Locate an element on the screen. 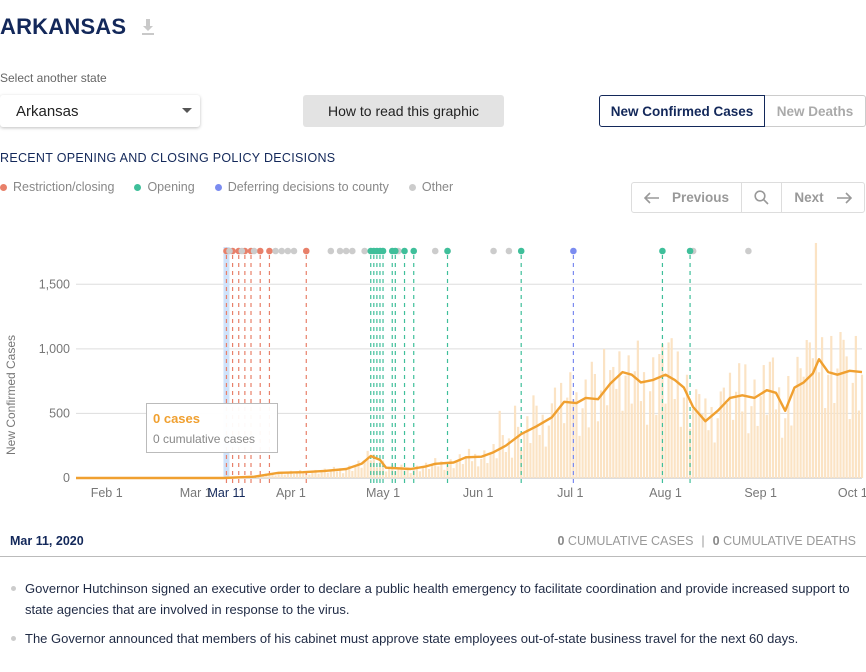 The width and height of the screenshot is (866, 672). download-icon is located at coordinates (148, 27).